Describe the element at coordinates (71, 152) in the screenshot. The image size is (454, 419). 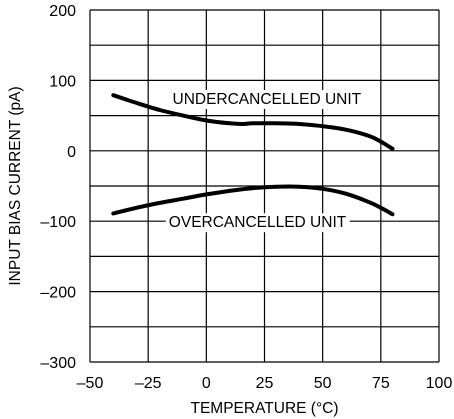
I see `y-tick-label: 0` at that location.